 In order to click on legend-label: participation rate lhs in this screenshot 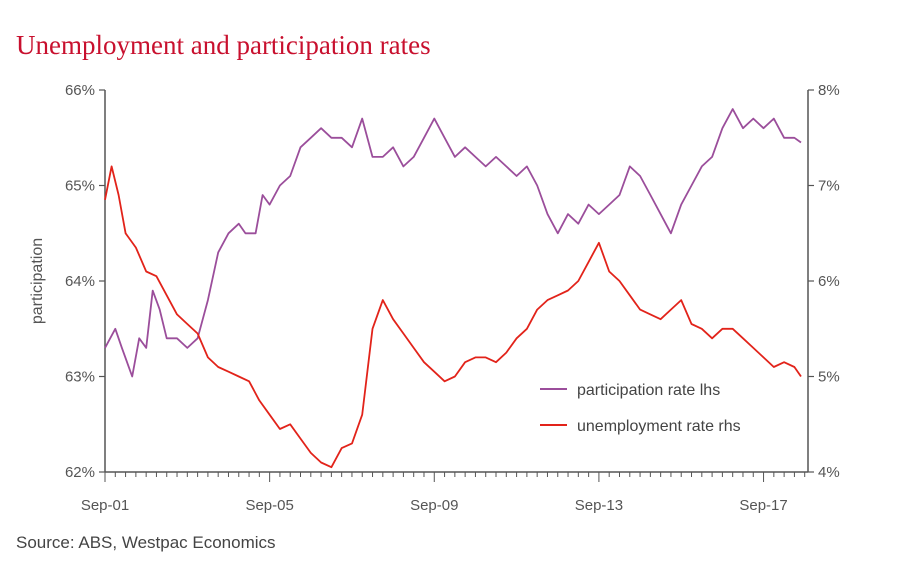, I will do `click(648, 390)`.